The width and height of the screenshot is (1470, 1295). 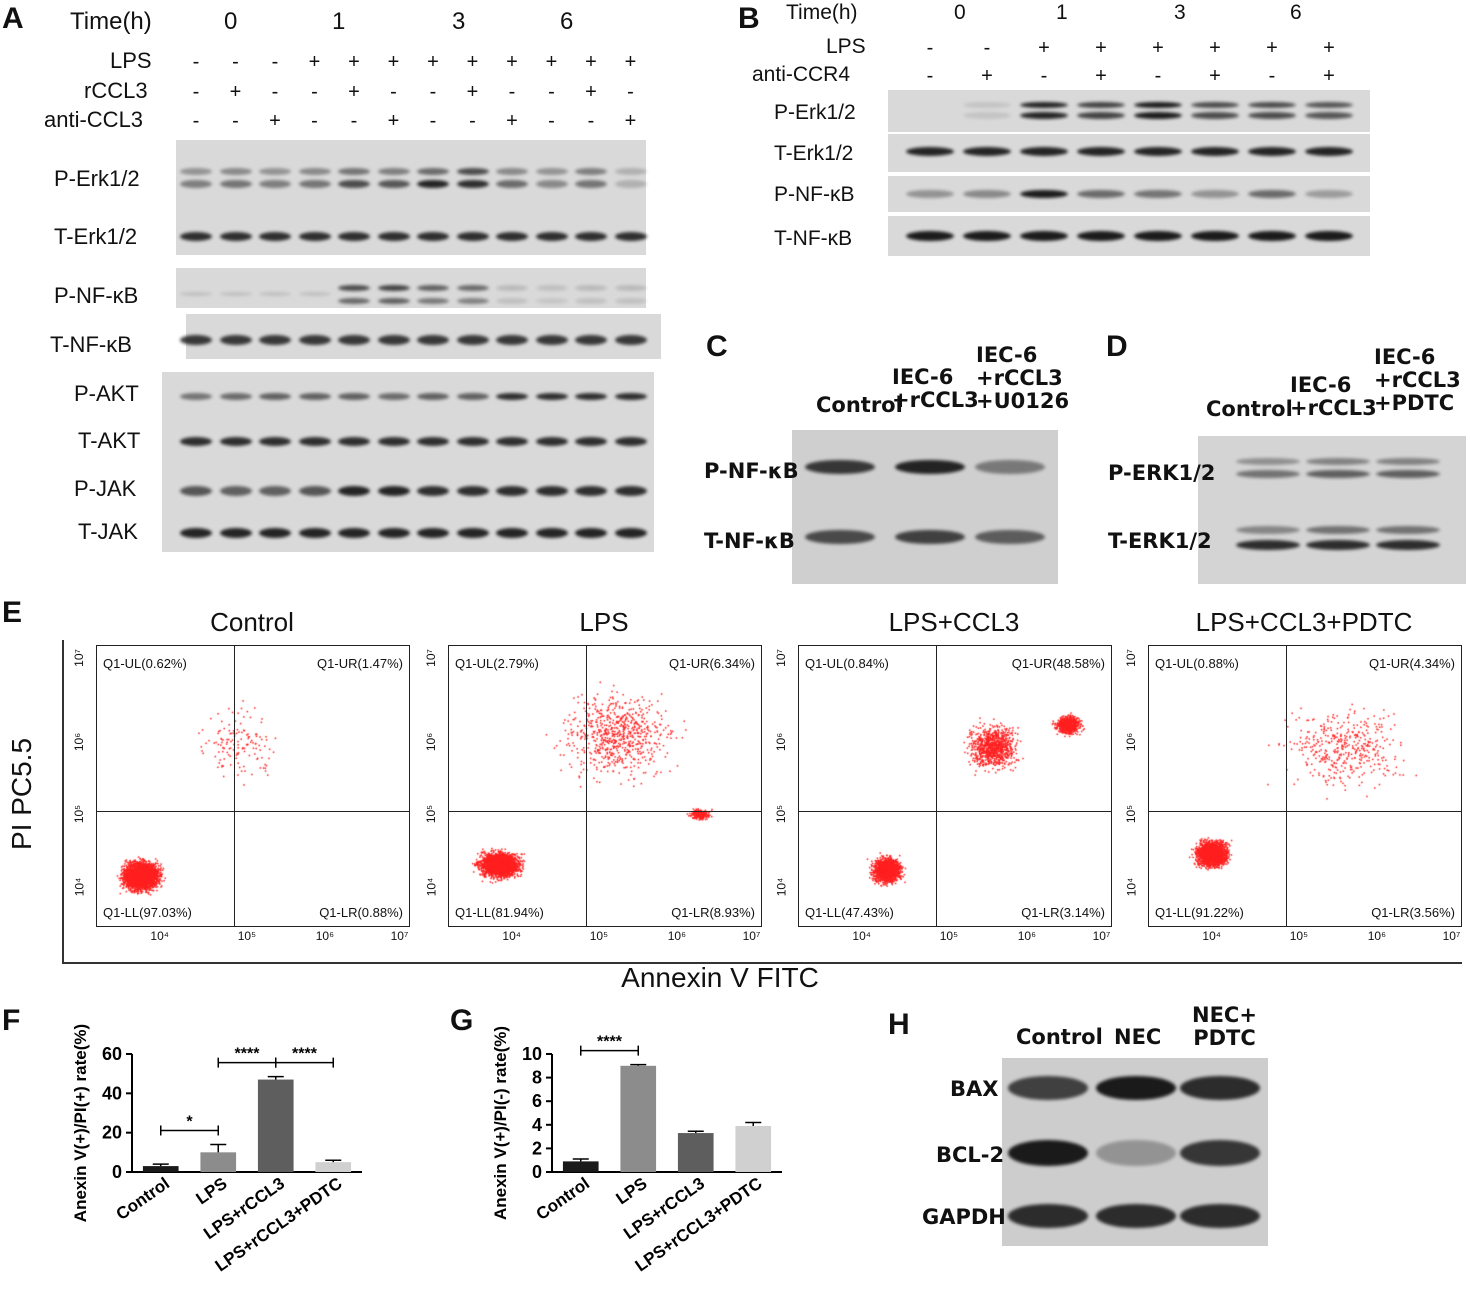 What do you see at coordinates (537, 1101) in the screenshot?
I see `panel-g-y-tick-label: 6` at bounding box center [537, 1101].